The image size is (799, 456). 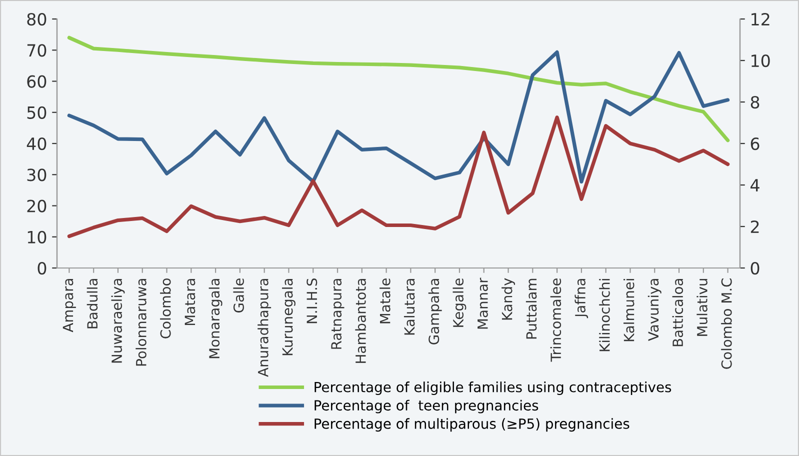 I want to click on x-tick-label: Polonnaruwa, so click(x=141, y=322).